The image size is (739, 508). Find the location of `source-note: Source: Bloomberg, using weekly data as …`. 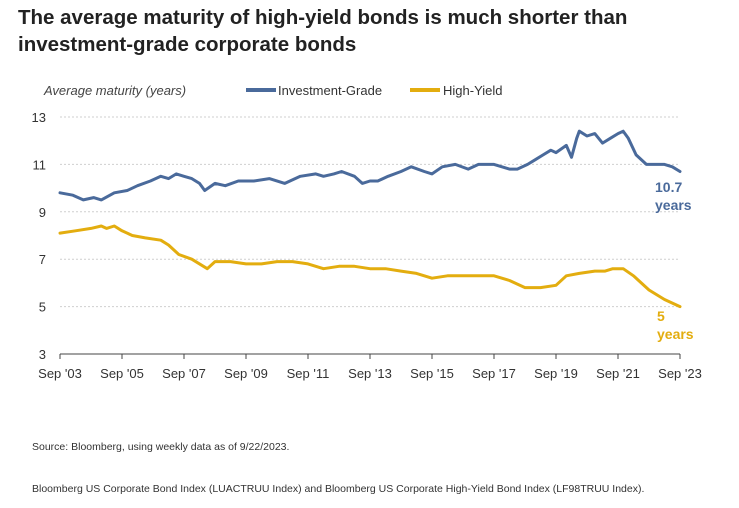

source-note: Source: Bloomberg, using weekly data as … is located at coordinates (161, 447).